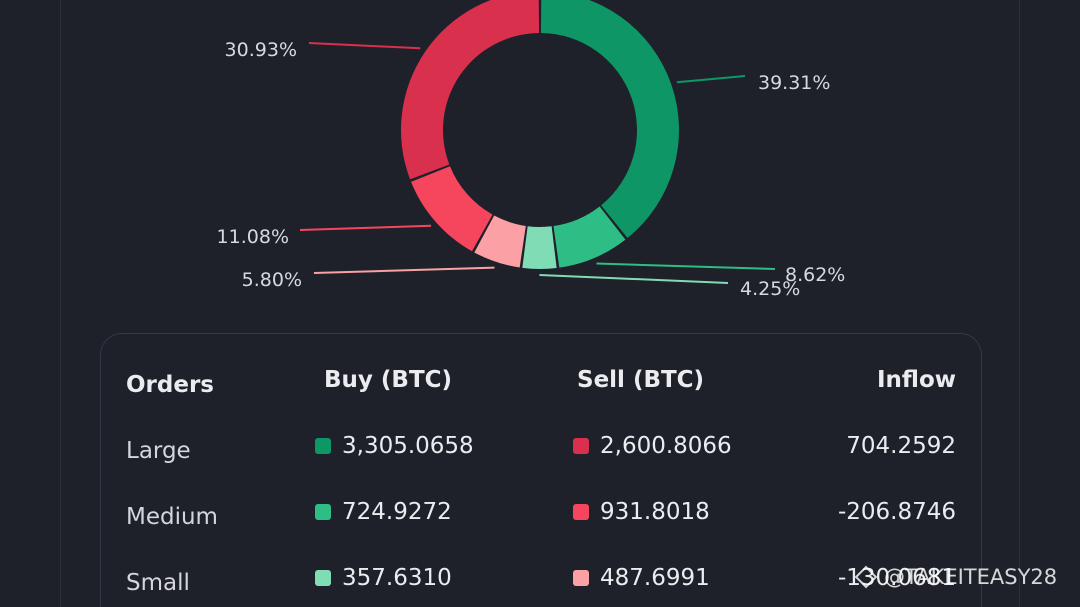 The width and height of the screenshot is (1080, 607). What do you see at coordinates (794, 83) in the screenshot?
I see `percent-label-large-buy: 39.31%` at bounding box center [794, 83].